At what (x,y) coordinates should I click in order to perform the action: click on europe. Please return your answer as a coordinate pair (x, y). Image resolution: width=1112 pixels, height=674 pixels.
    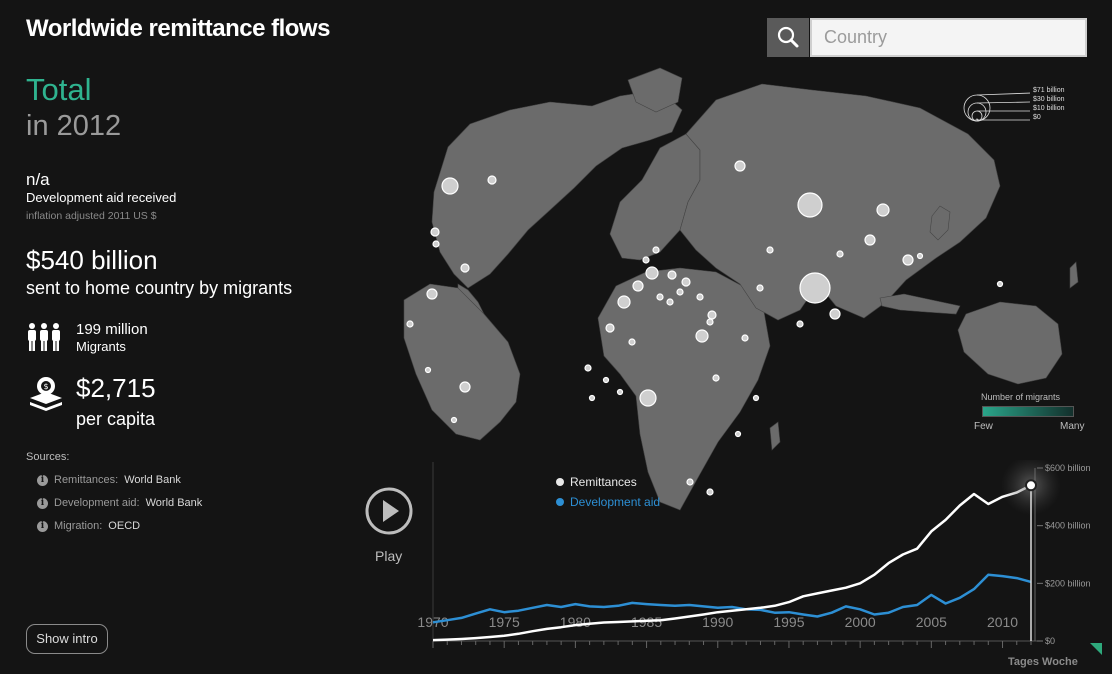
    Looking at the image, I should click on (655, 197).